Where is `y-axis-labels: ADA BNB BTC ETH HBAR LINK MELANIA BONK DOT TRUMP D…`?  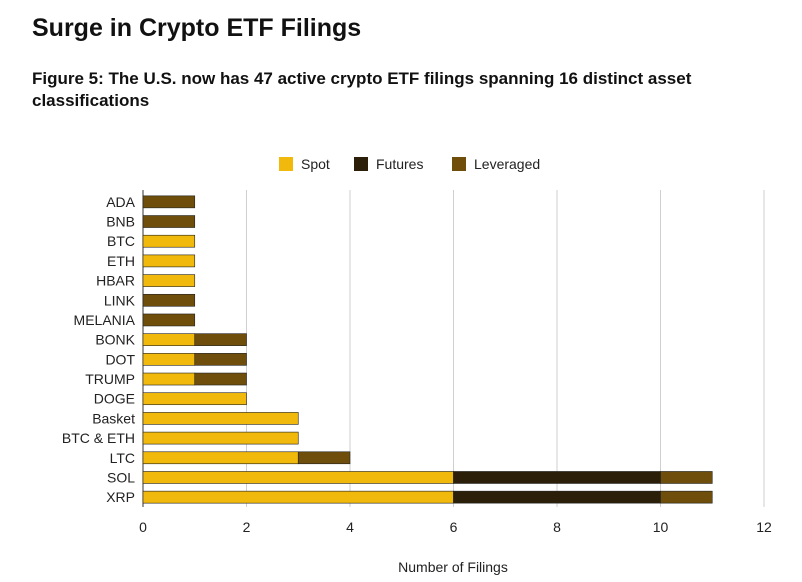 y-axis-labels: ADA BNB BTC ETH HBAR LINK MELANIA BONK DOT TRUMP D… is located at coordinates (99, 349).